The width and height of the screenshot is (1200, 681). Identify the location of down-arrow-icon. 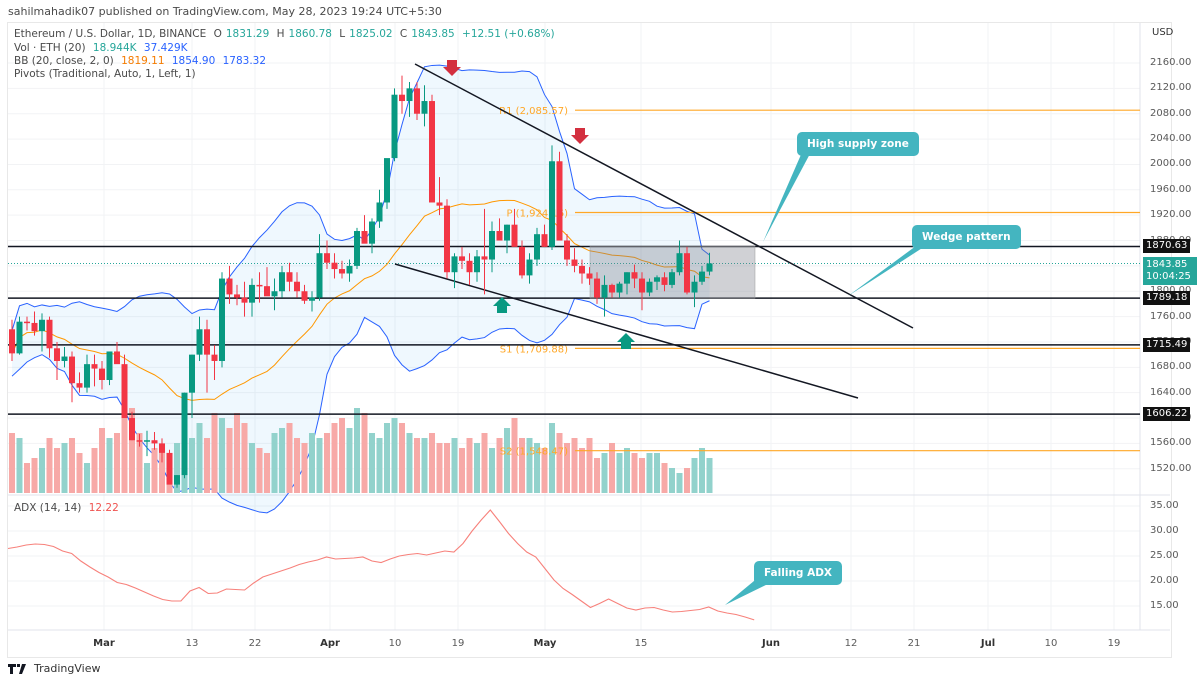
(580, 136).